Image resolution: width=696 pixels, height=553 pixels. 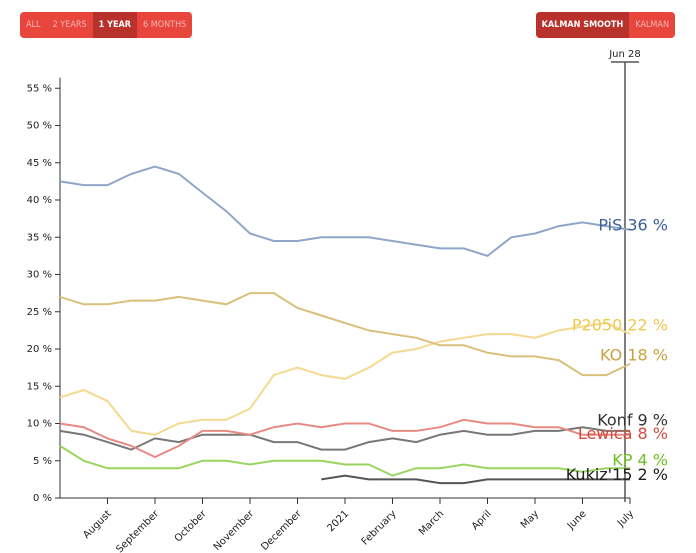 What do you see at coordinates (632, 419) in the screenshot?
I see `series-label: Konf 9 %` at bounding box center [632, 419].